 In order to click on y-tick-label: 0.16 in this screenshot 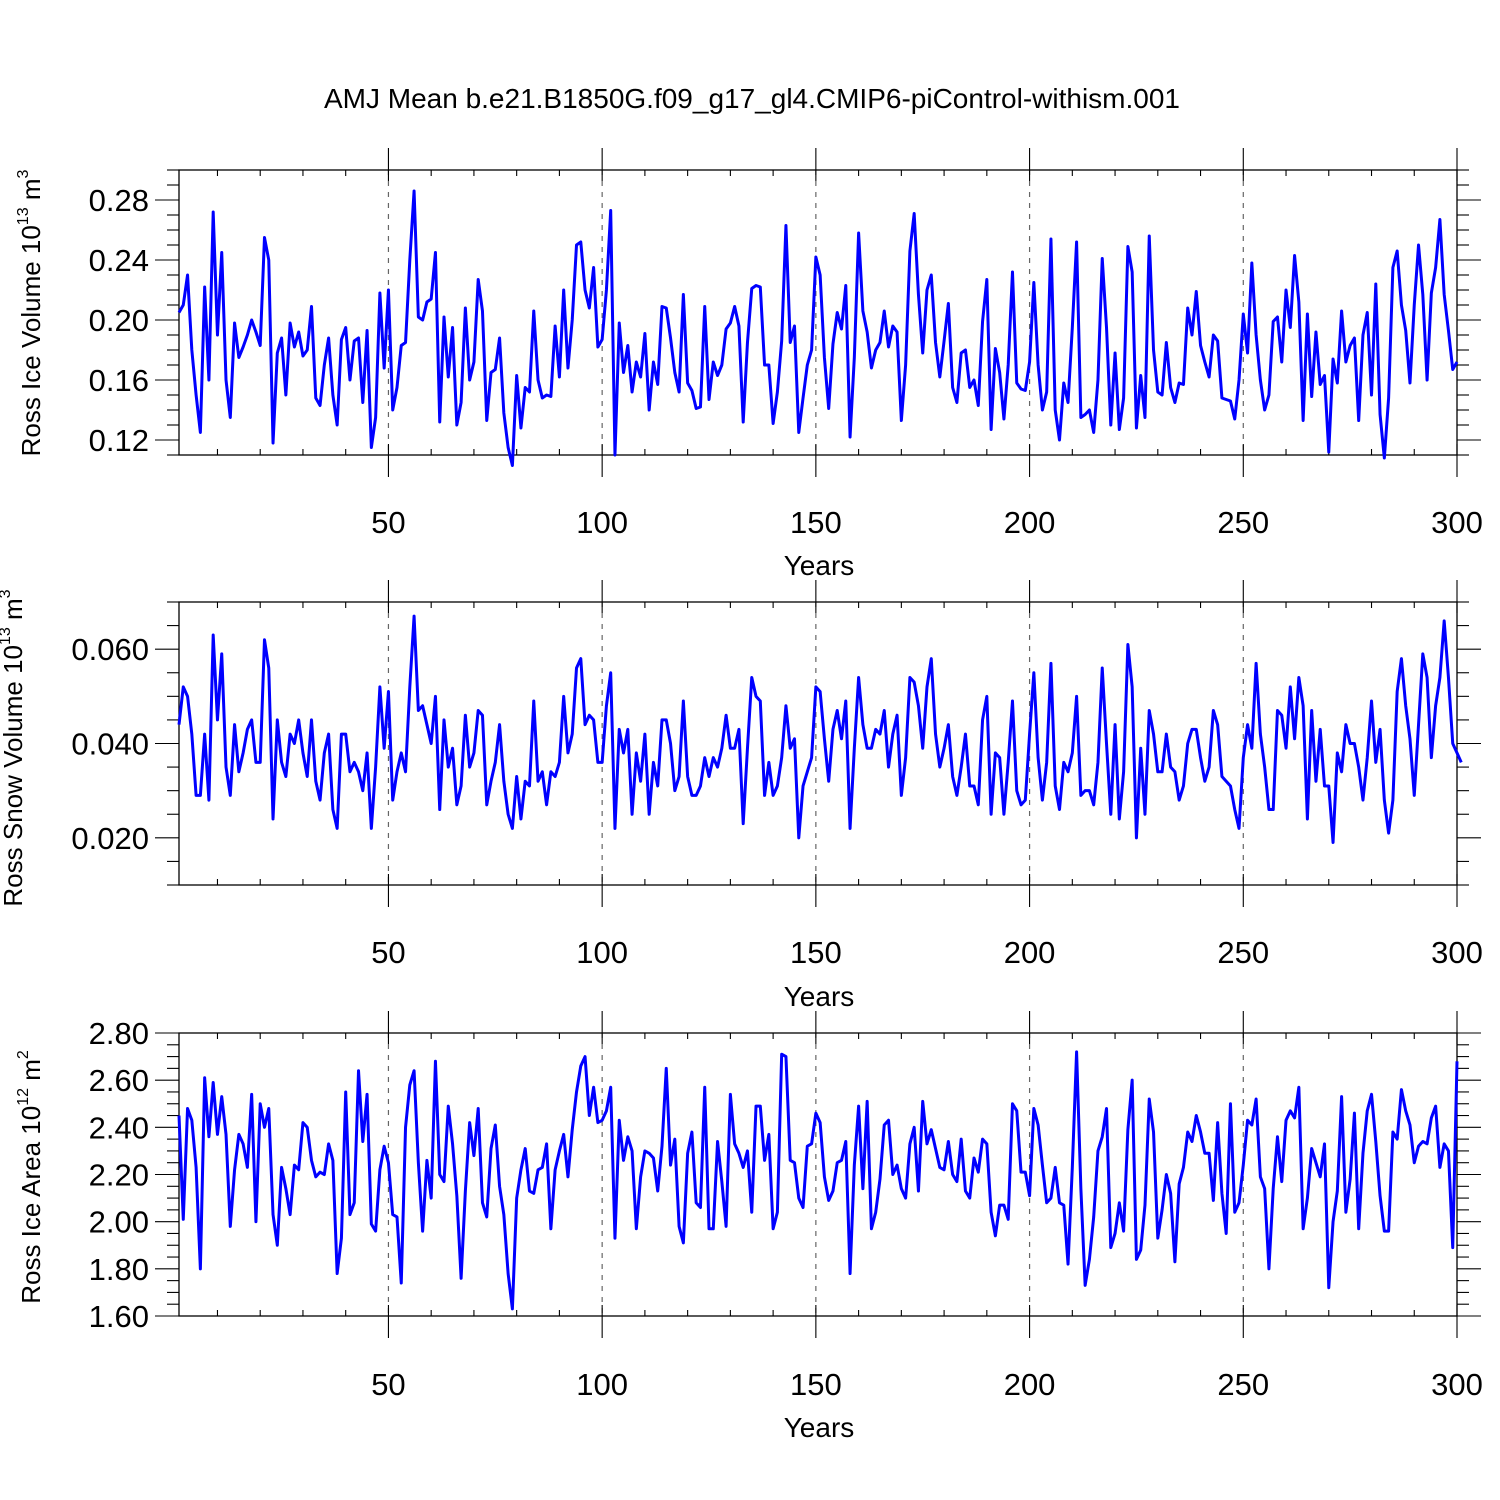, I will do `click(119, 380)`.